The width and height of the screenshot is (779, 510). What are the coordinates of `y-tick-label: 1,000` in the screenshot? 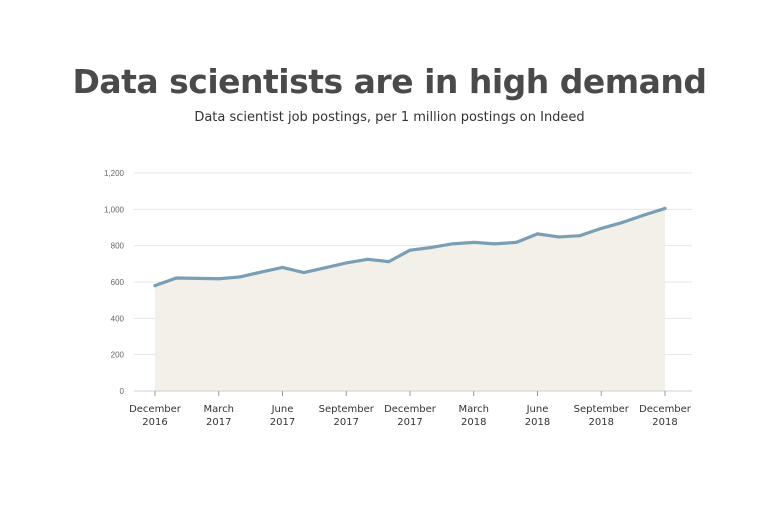 It's located at (114, 209).